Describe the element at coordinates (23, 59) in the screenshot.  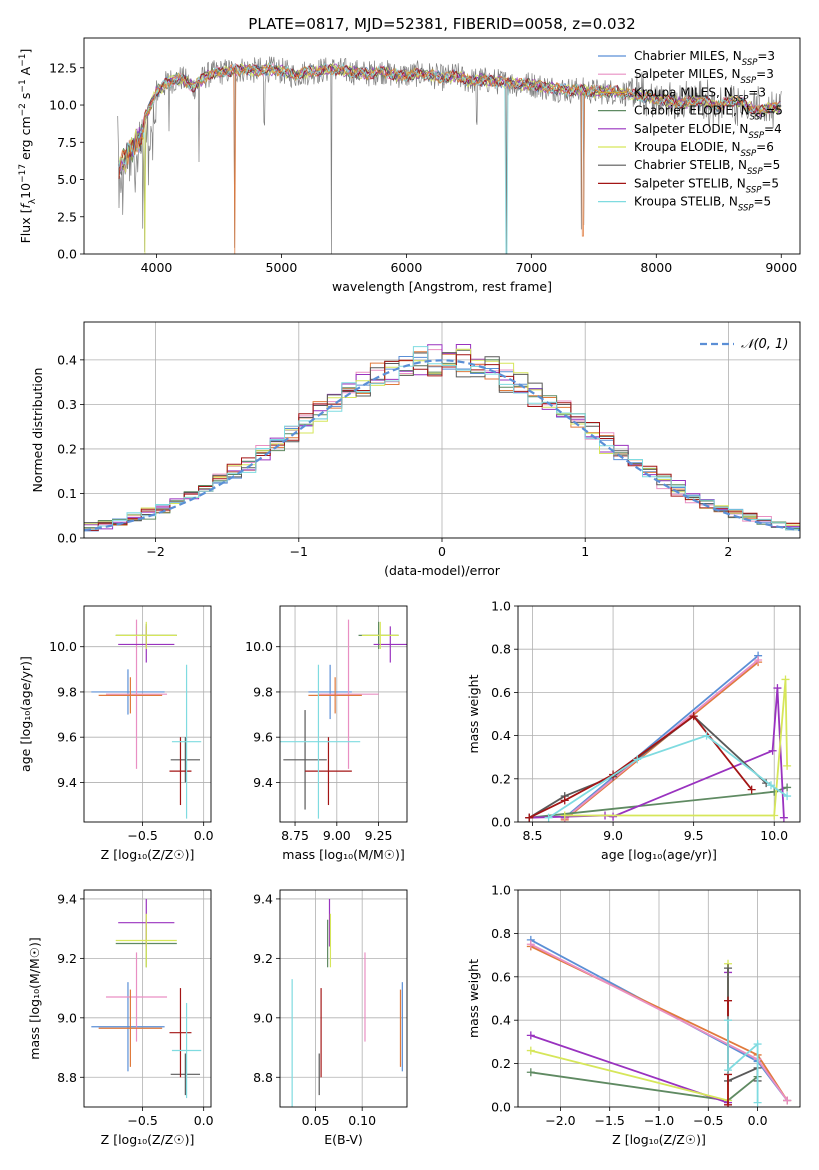
I see `y-label-part: −1` at that location.